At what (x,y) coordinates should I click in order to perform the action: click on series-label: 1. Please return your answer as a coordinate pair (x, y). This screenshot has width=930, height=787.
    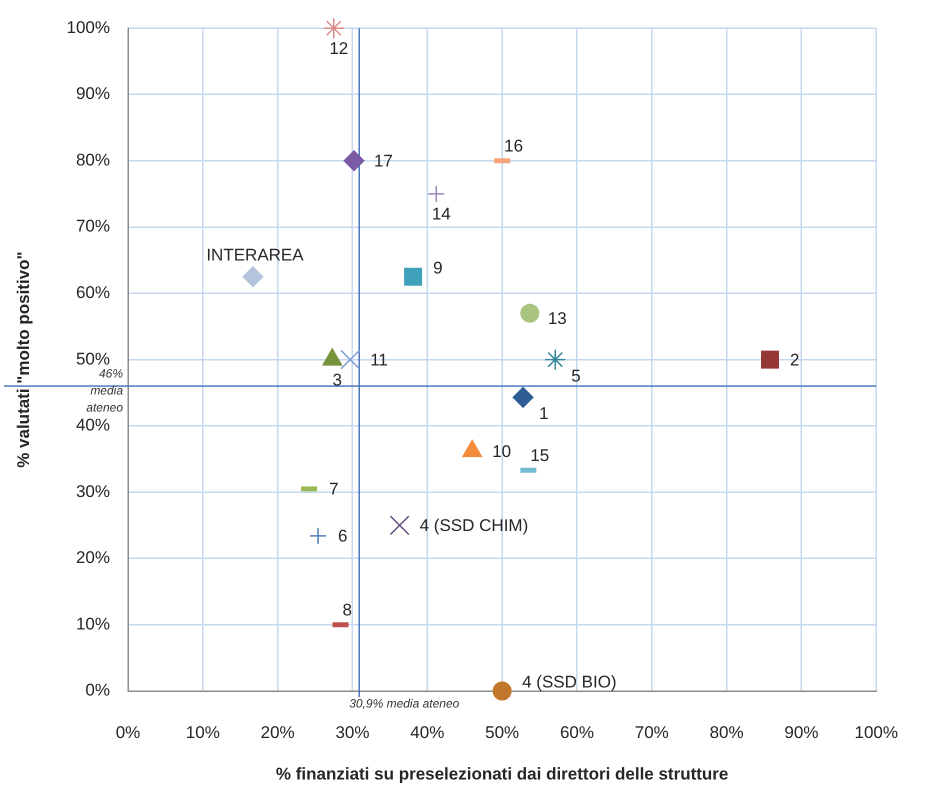
    Looking at the image, I should click on (544, 414).